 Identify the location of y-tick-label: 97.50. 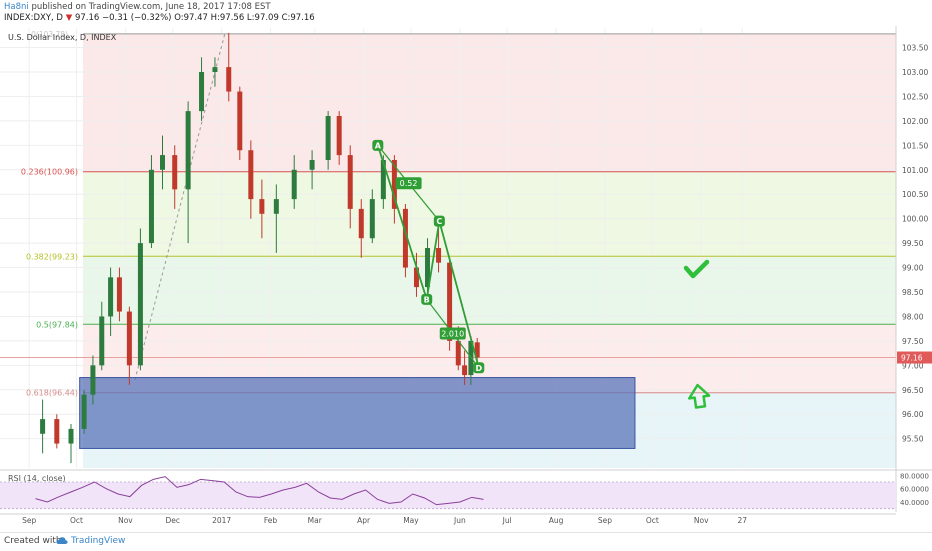
(913, 341).